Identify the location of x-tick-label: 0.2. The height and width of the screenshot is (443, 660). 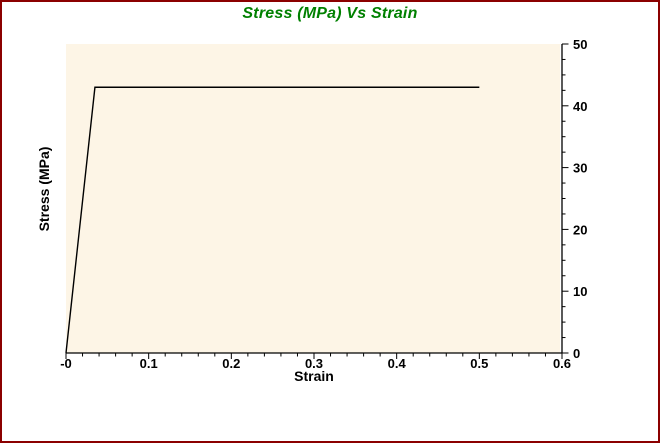
(231, 363).